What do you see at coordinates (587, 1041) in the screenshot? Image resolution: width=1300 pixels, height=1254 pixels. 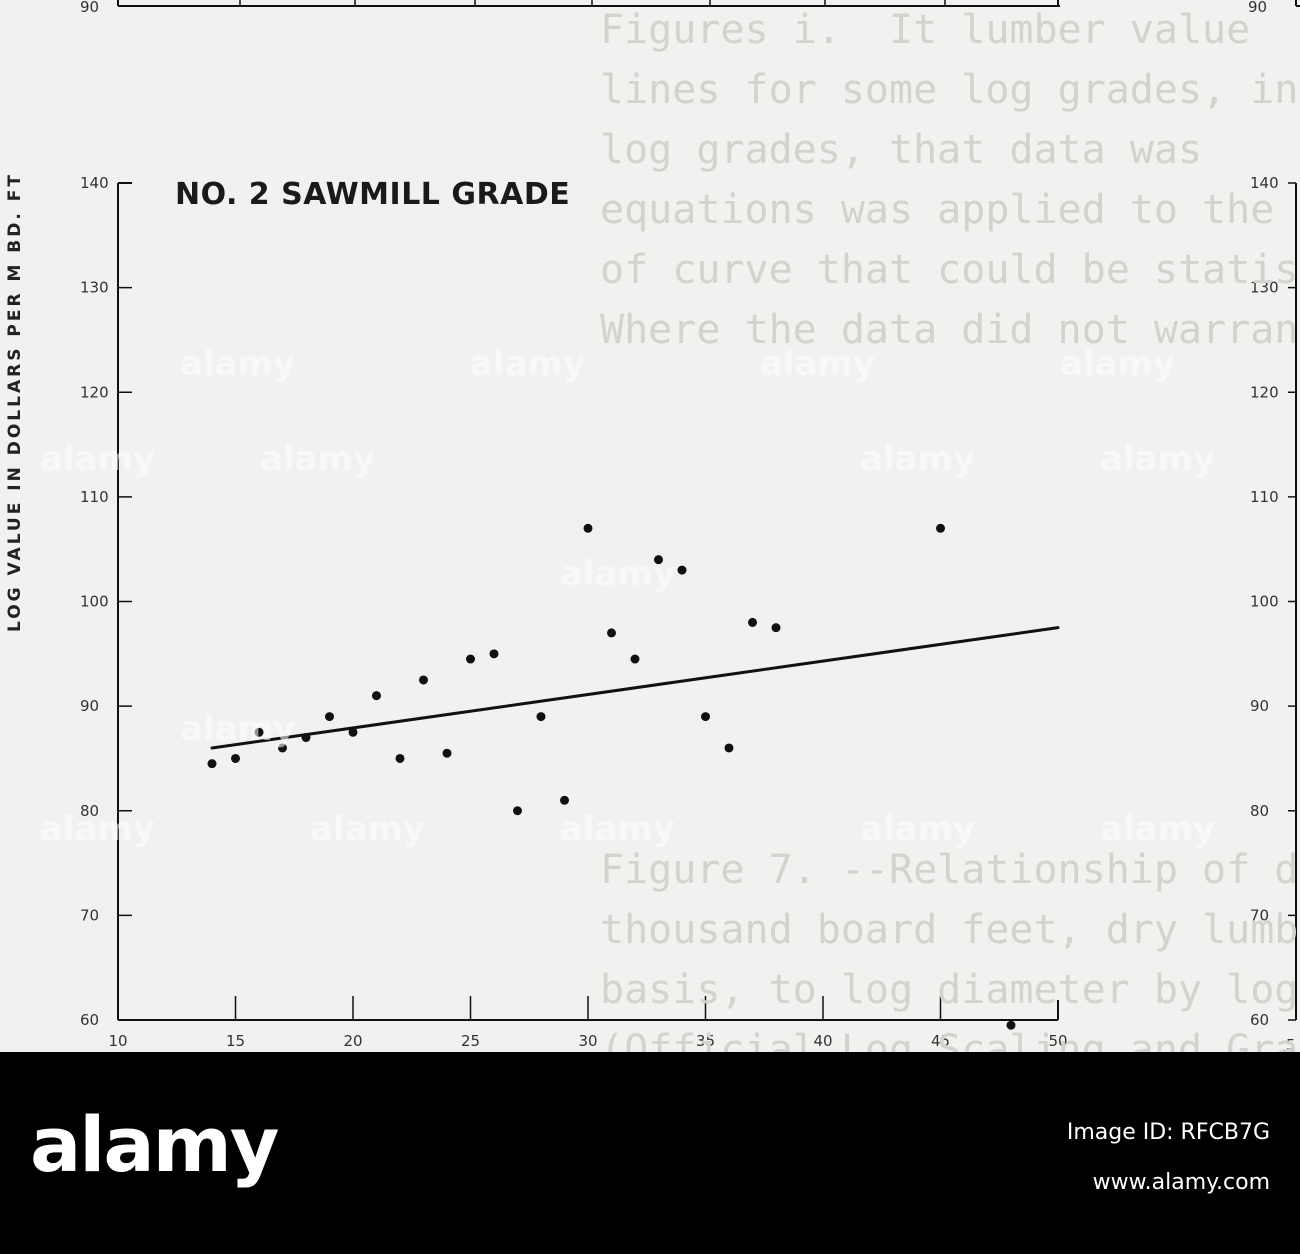 I see `x-tick-label: 30` at bounding box center [587, 1041].